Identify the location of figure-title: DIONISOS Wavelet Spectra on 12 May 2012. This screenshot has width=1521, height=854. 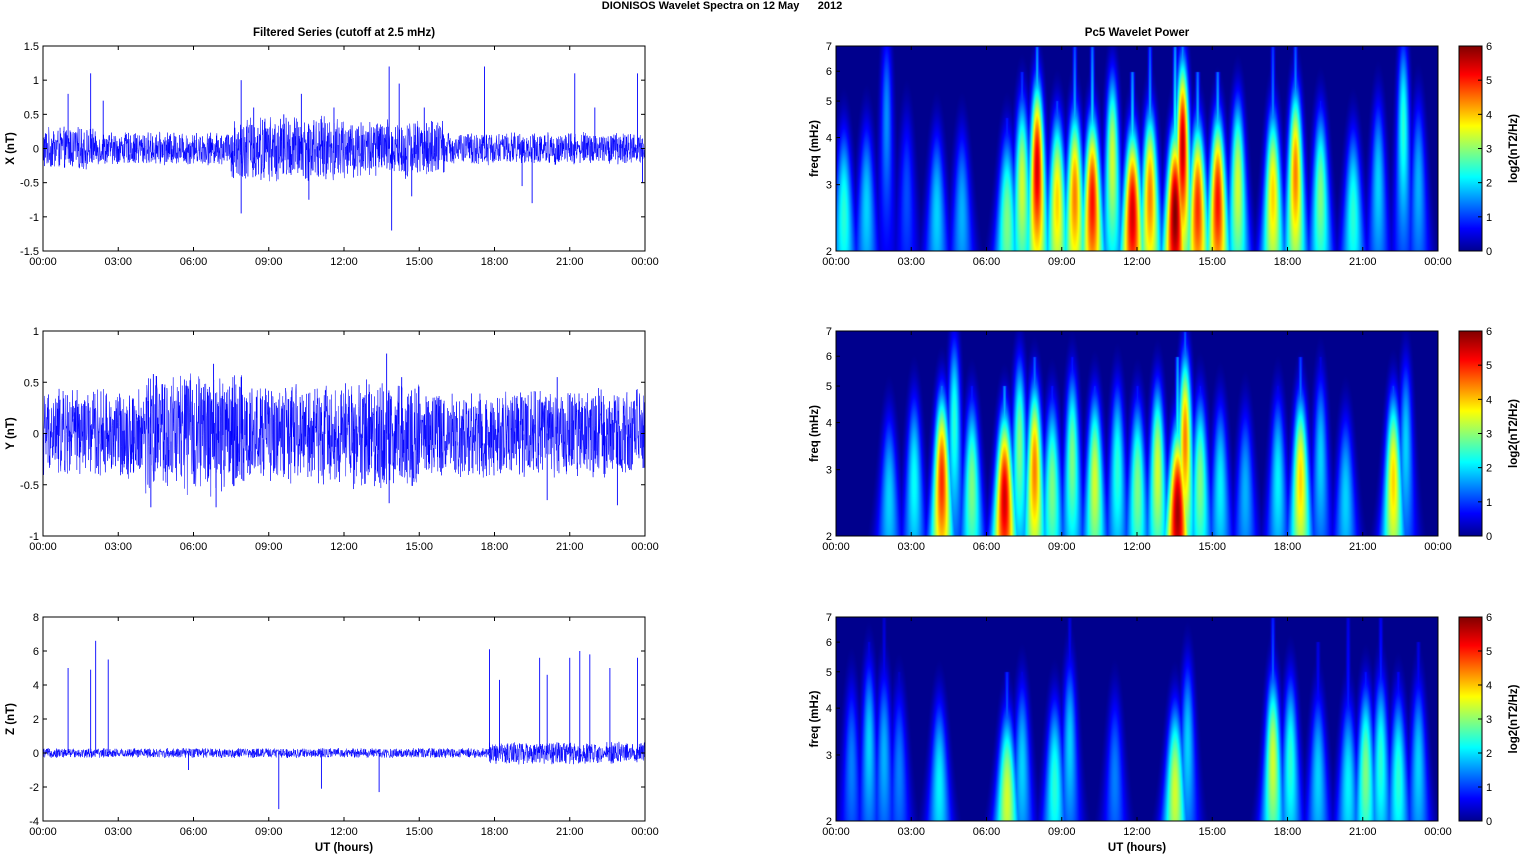
(722, 6).